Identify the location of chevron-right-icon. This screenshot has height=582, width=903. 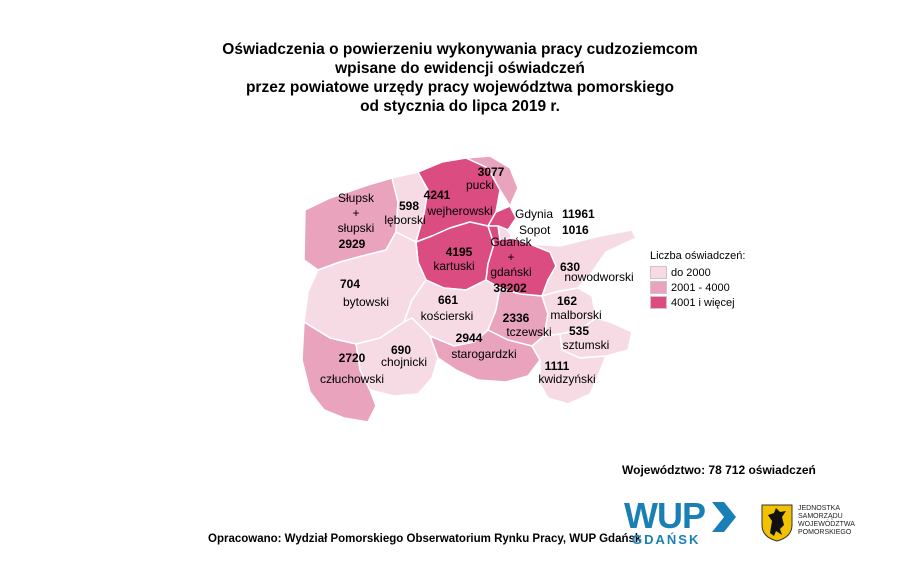
(724, 517).